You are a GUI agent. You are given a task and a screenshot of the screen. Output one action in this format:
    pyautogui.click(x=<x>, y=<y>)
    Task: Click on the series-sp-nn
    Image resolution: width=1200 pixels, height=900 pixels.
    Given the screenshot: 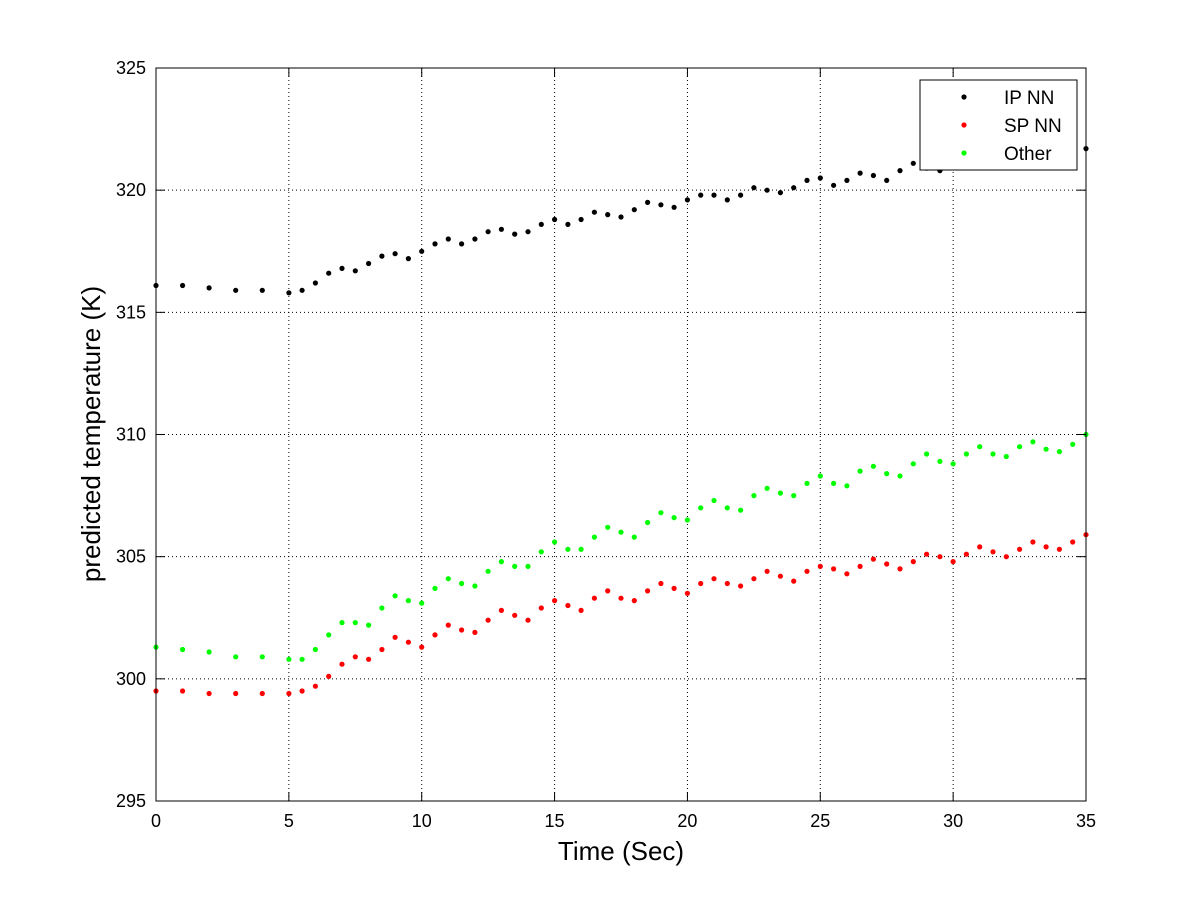 What is the action you would take?
    pyautogui.click(x=621, y=614)
    